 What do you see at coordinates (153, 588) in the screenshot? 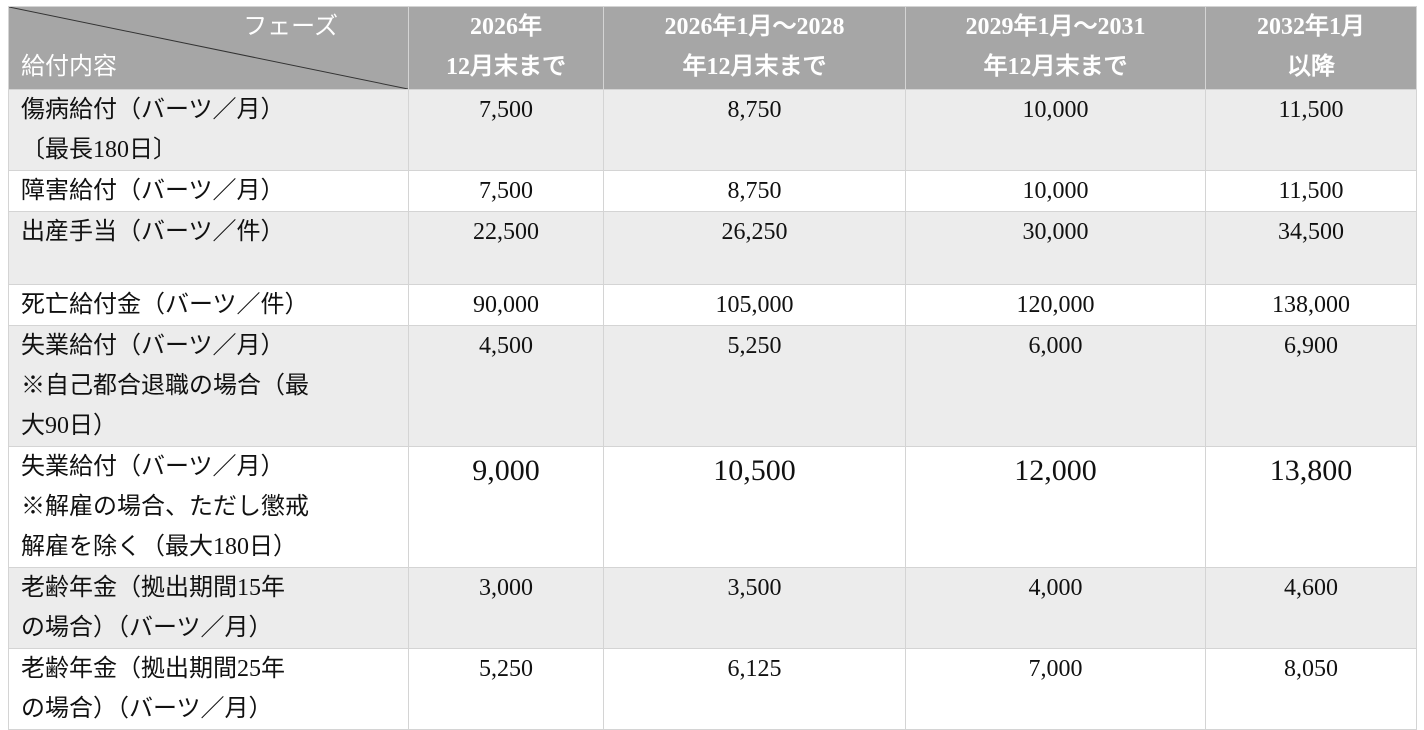
I see `label-line: 老齢年金（拠出期間15年` at bounding box center [153, 588].